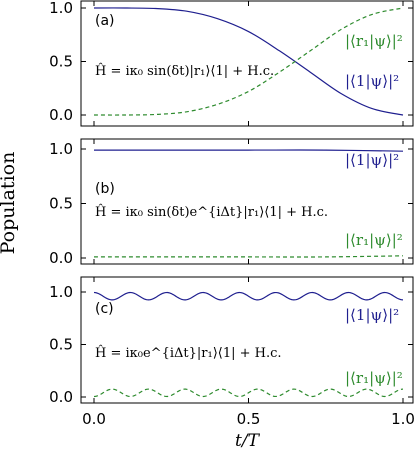 This screenshot has height=458, width=415. I want to click on panel-a-tag: (a), so click(105, 21).